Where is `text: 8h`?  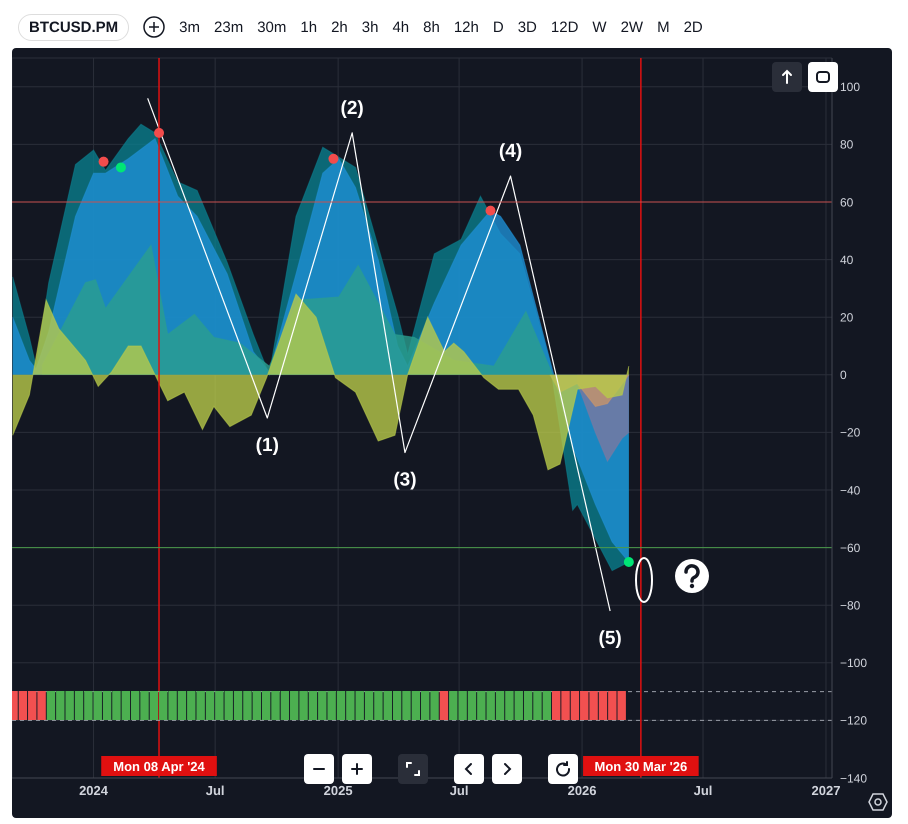 text: 8h is located at coordinates (431, 27).